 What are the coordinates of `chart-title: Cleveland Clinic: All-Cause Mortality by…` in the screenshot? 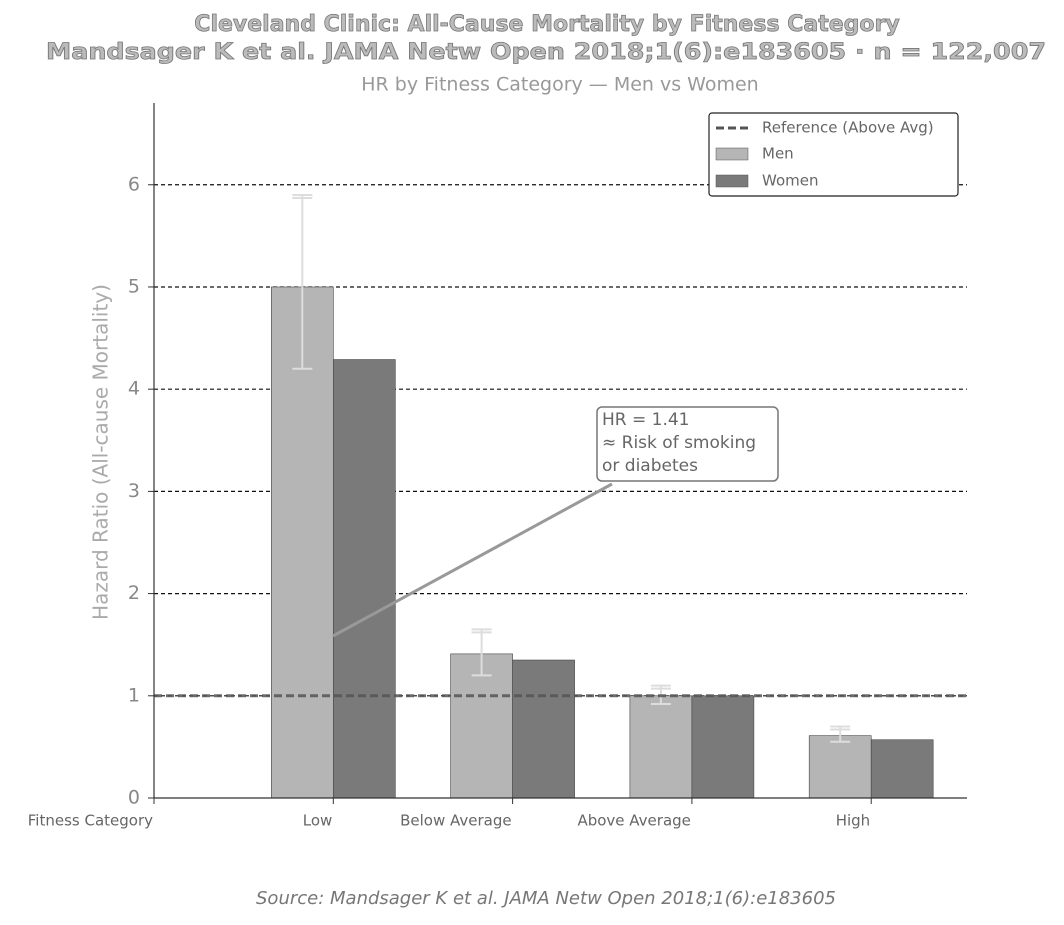 It's located at (546, 24).